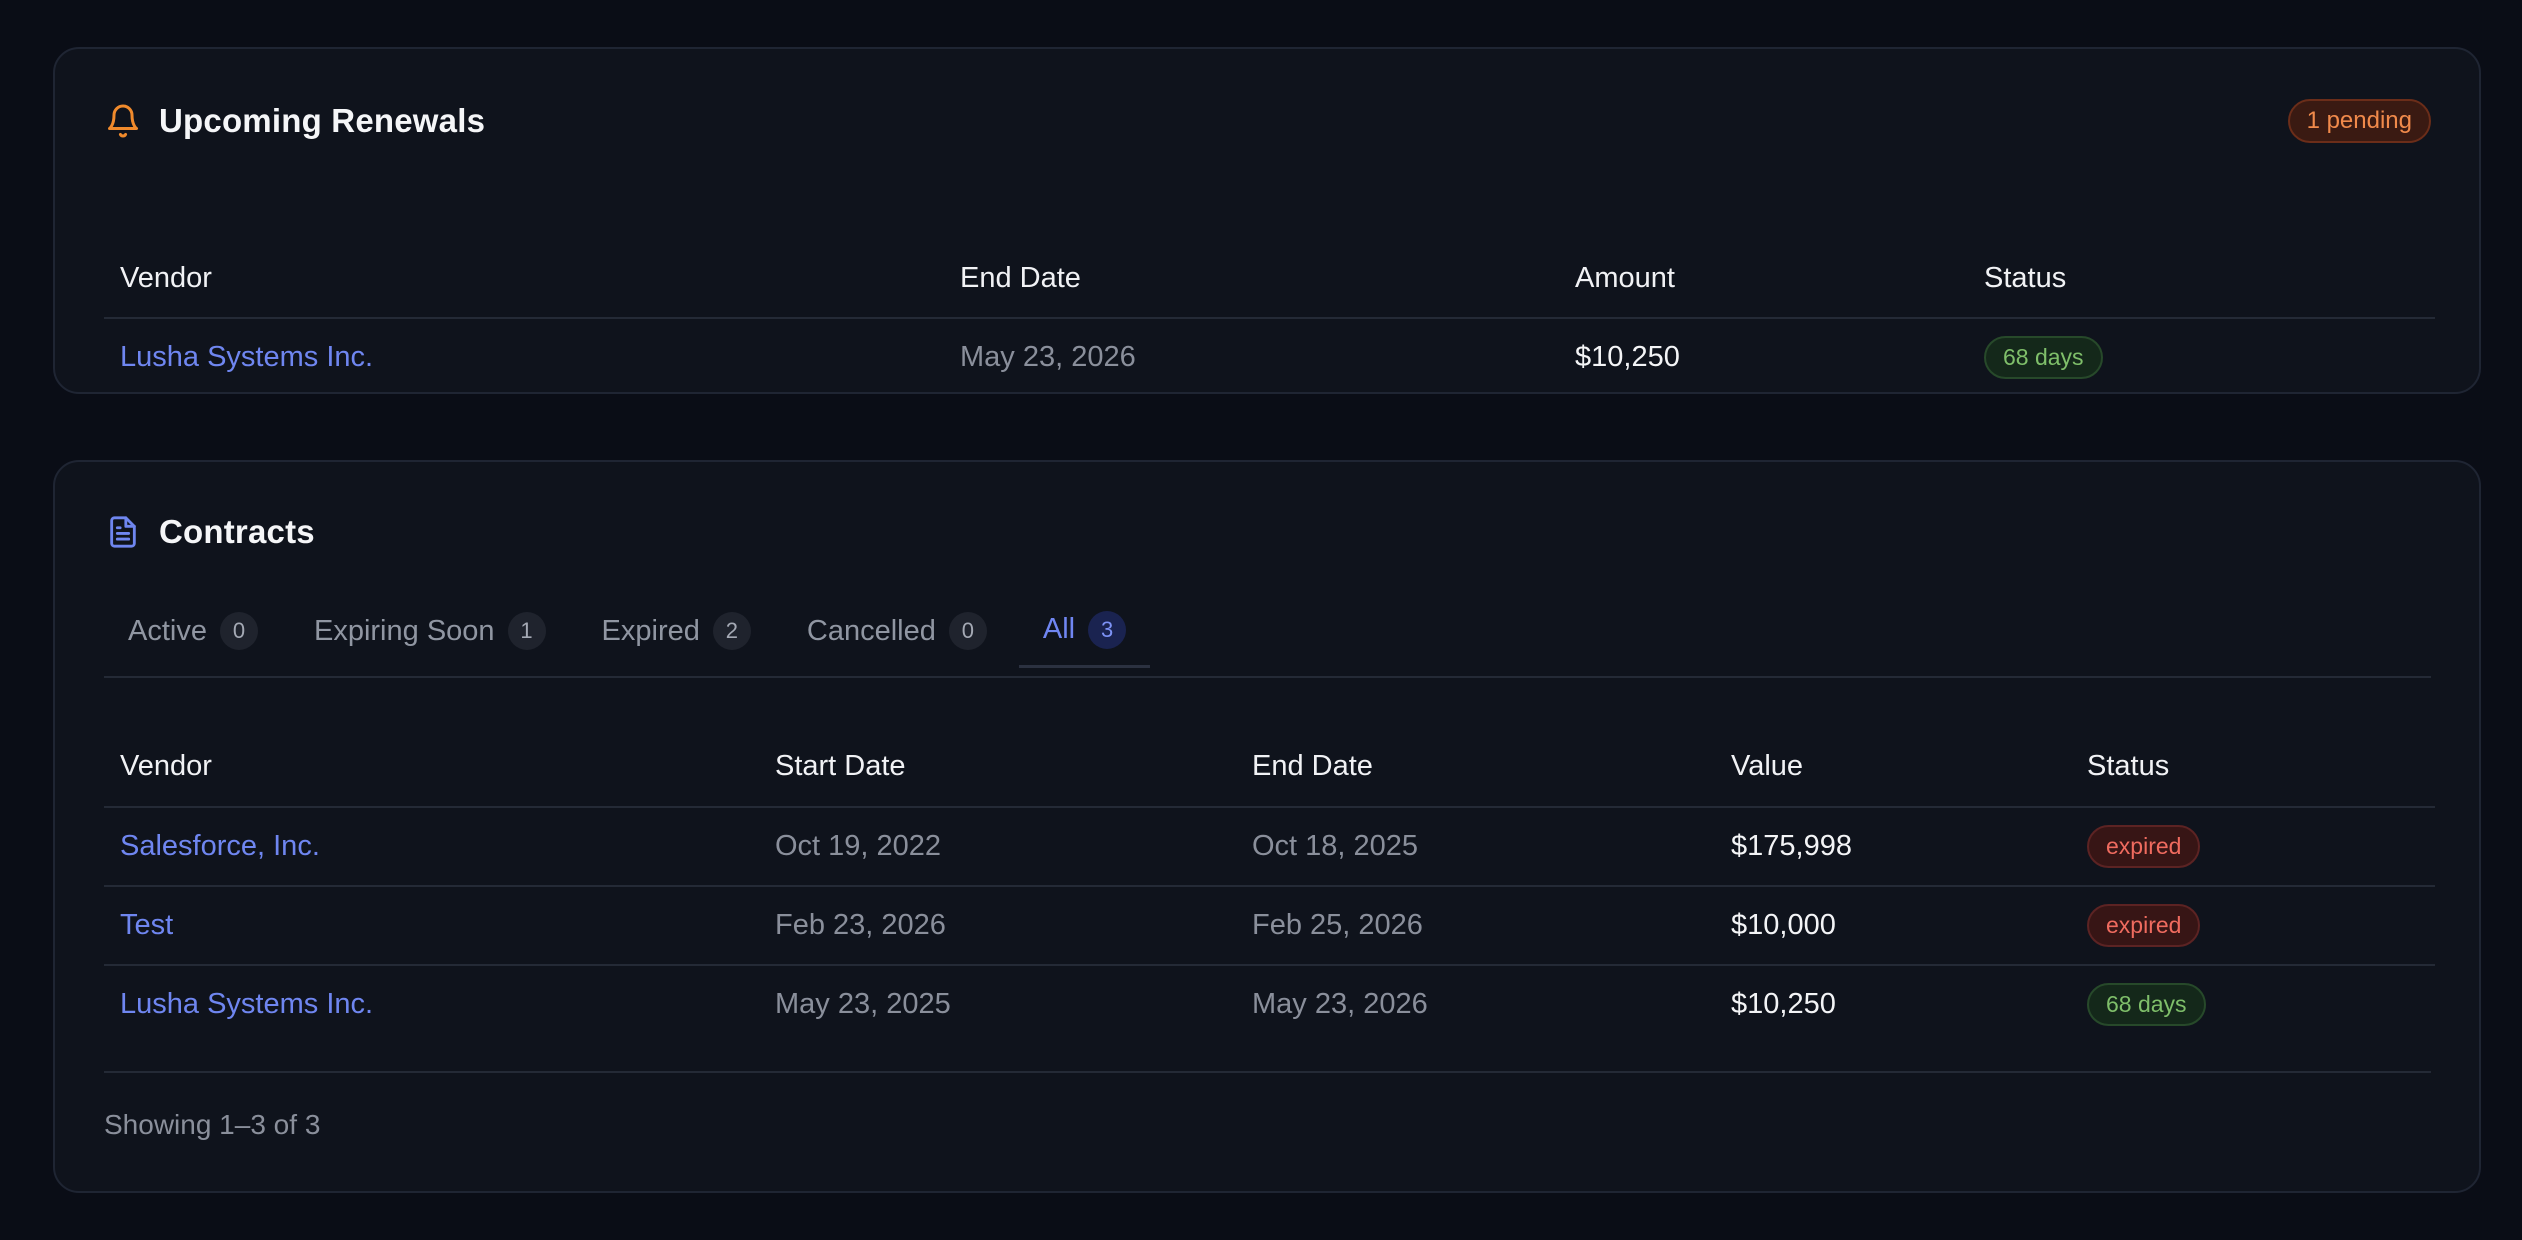  What do you see at coordinates (322, 120) in the screenshot?
I see `renewals-title: Upcoming Renewals` at bounding box center [322, 120].